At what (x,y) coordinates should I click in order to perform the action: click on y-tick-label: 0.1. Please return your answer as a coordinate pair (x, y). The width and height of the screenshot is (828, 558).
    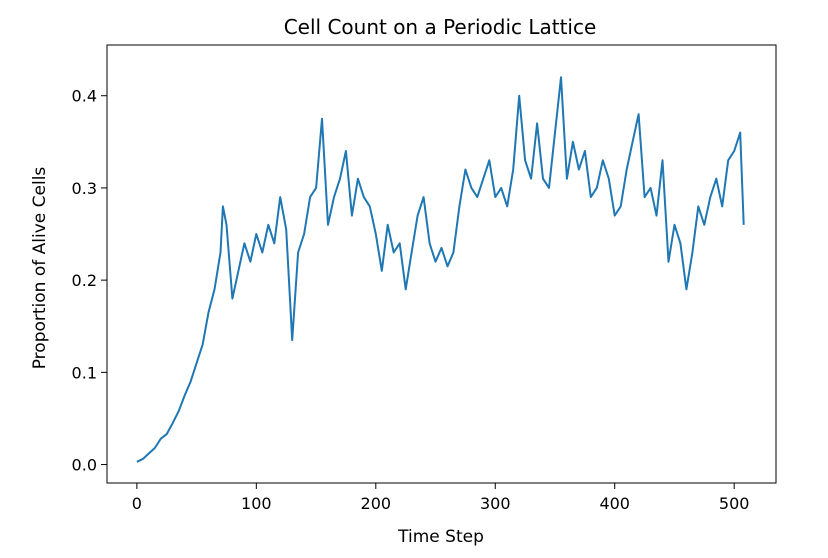
    Looking at the image, I should click on (84, 372).